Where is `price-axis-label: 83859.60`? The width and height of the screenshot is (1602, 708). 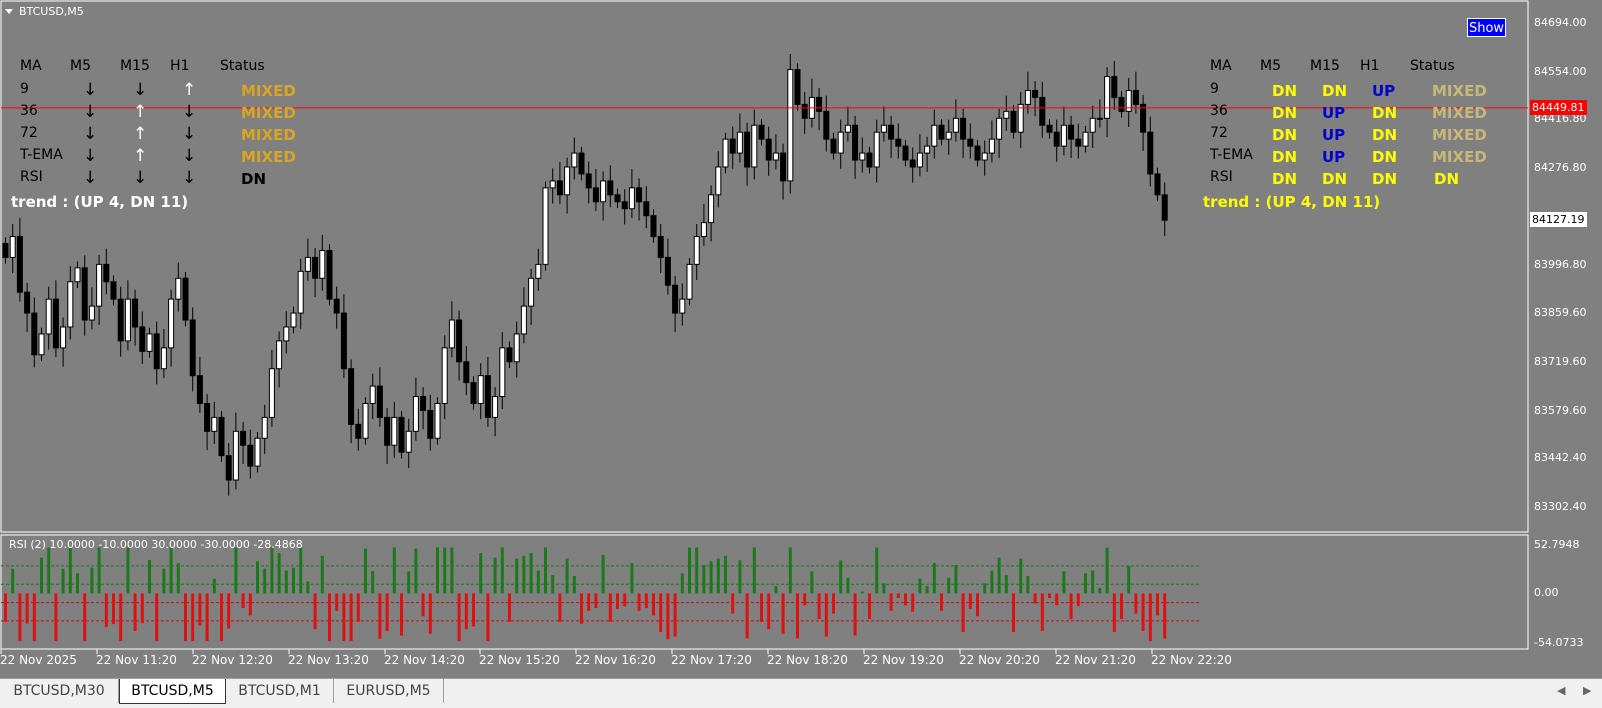
price-axis-label: 83859.60 is located at coordinates (1560, 313).